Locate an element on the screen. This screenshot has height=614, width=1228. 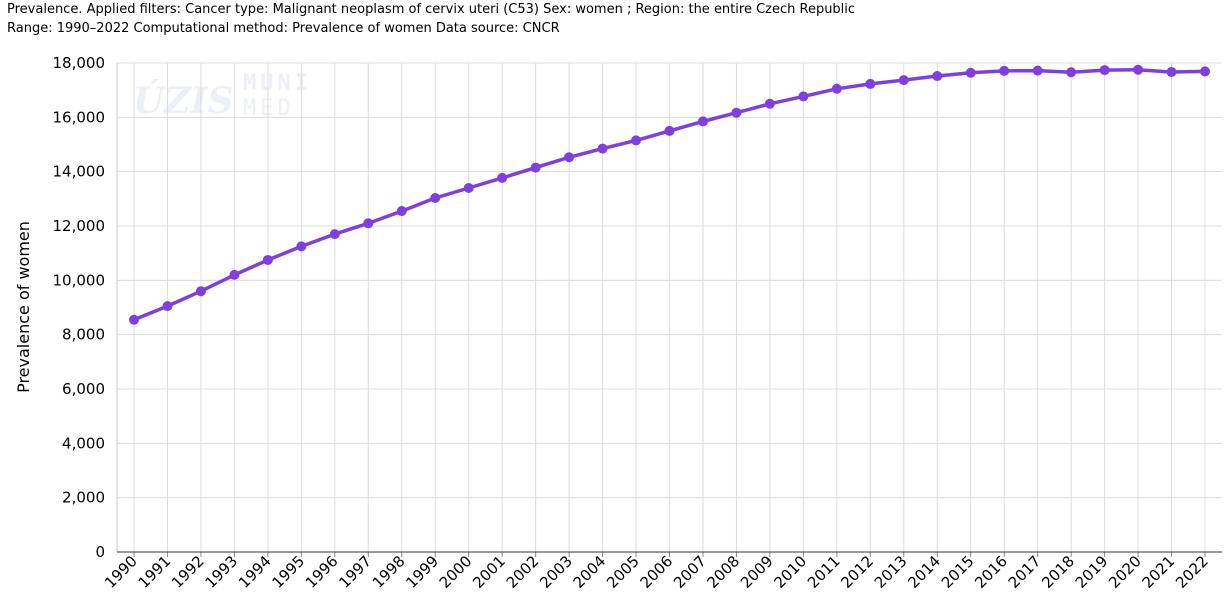
y-tick-label: 10,000 is located at coordinates (79, 280).